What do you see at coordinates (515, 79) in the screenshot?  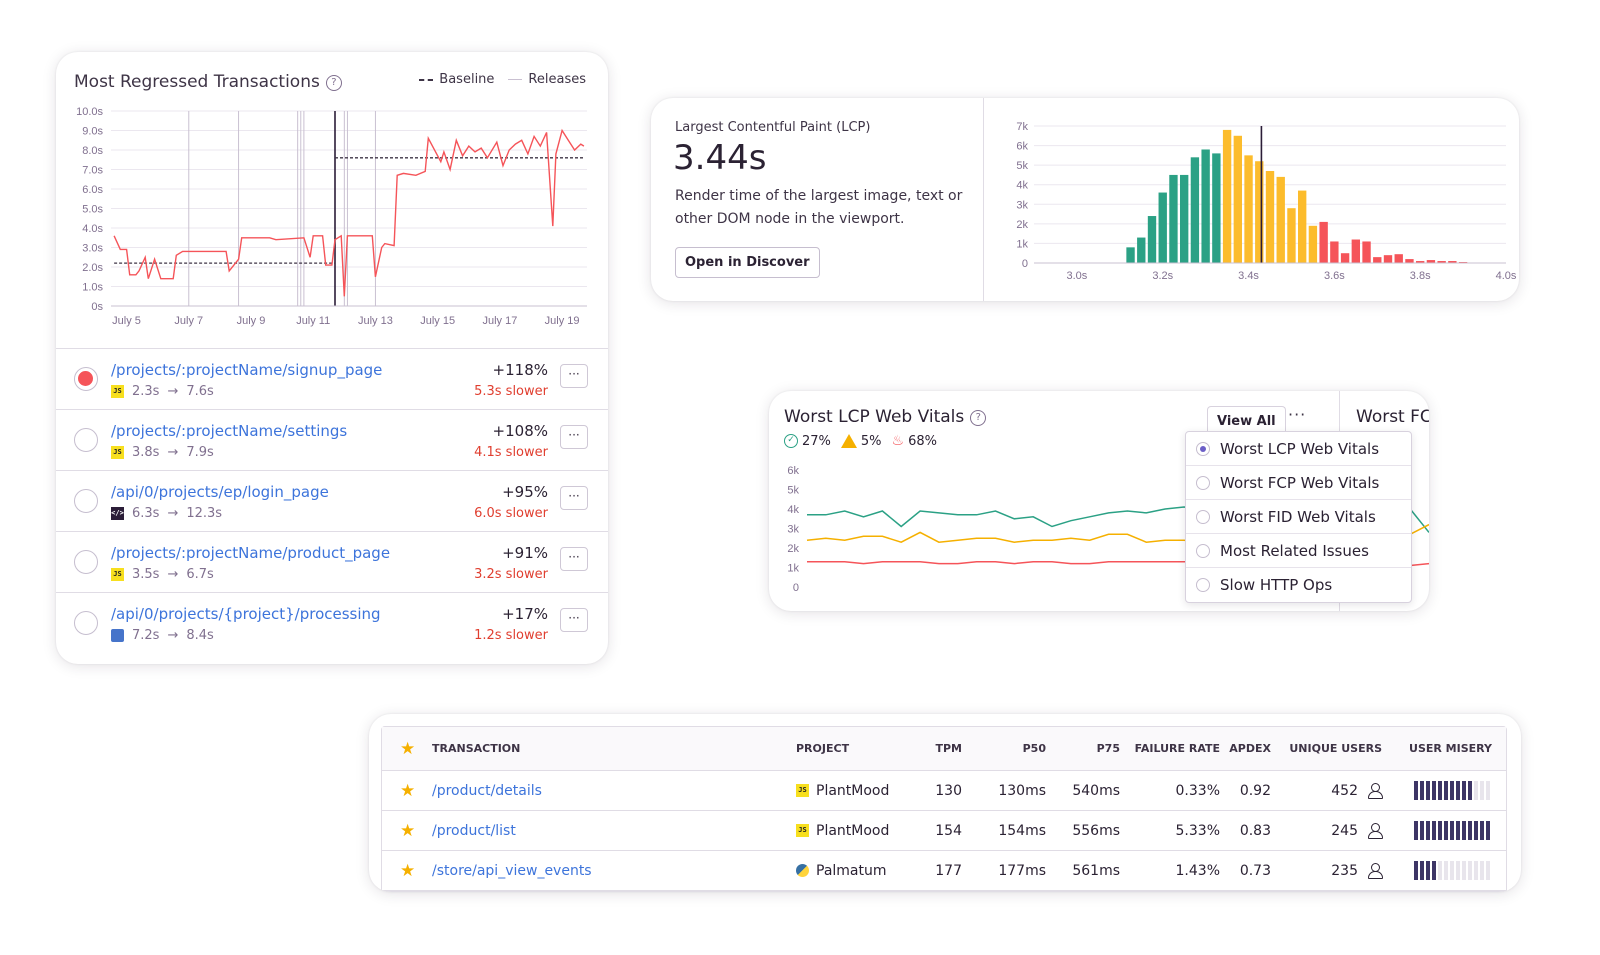 I see `solid-line-icon` at bounding box center [515, 79].